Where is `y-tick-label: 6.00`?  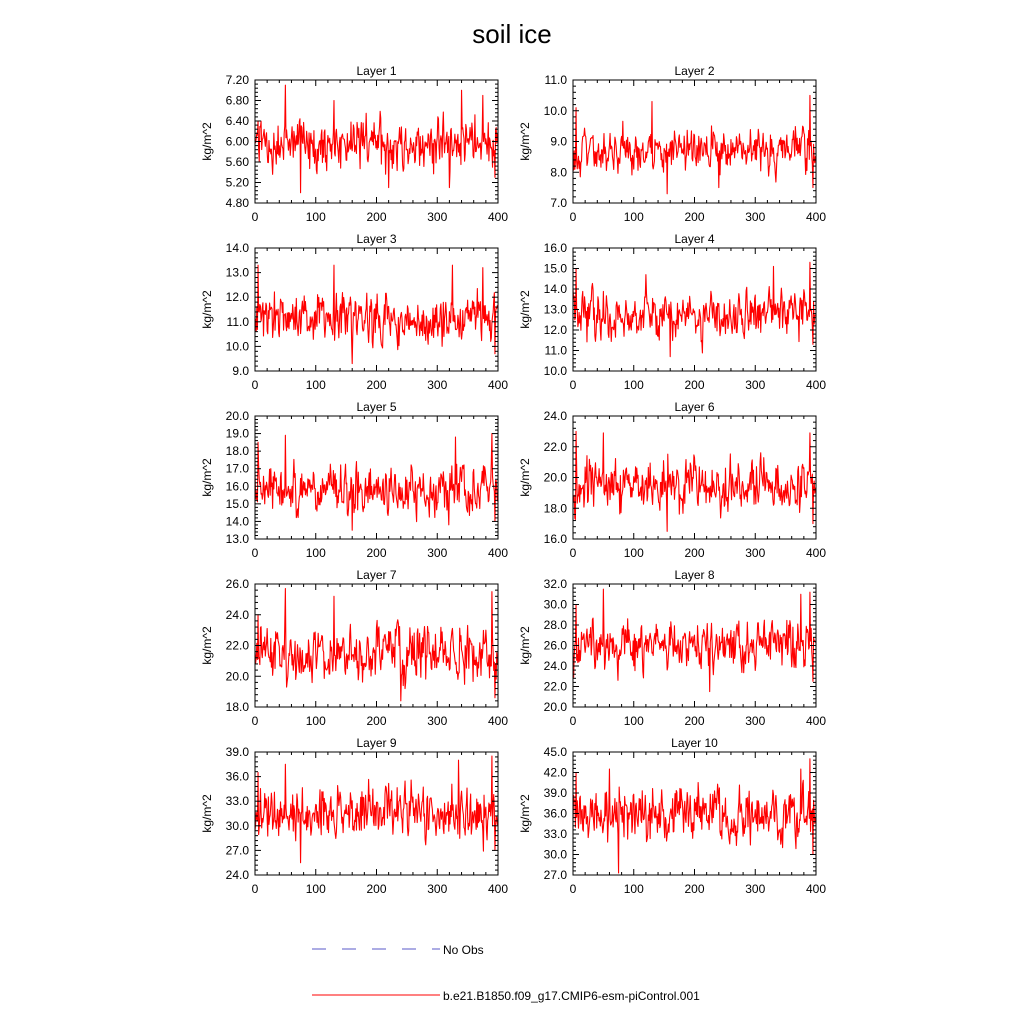 y-tick-label: 6.00 is located at coordinates (238, 142).